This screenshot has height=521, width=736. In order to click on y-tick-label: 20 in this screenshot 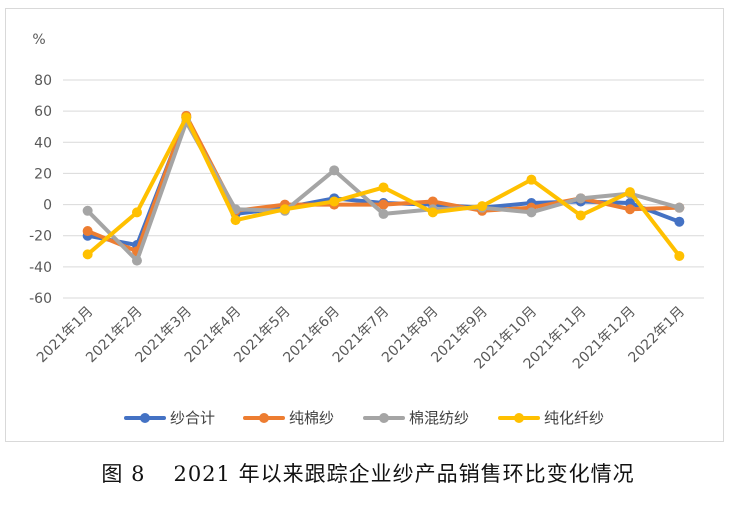, I will do `click(43, 174)`.